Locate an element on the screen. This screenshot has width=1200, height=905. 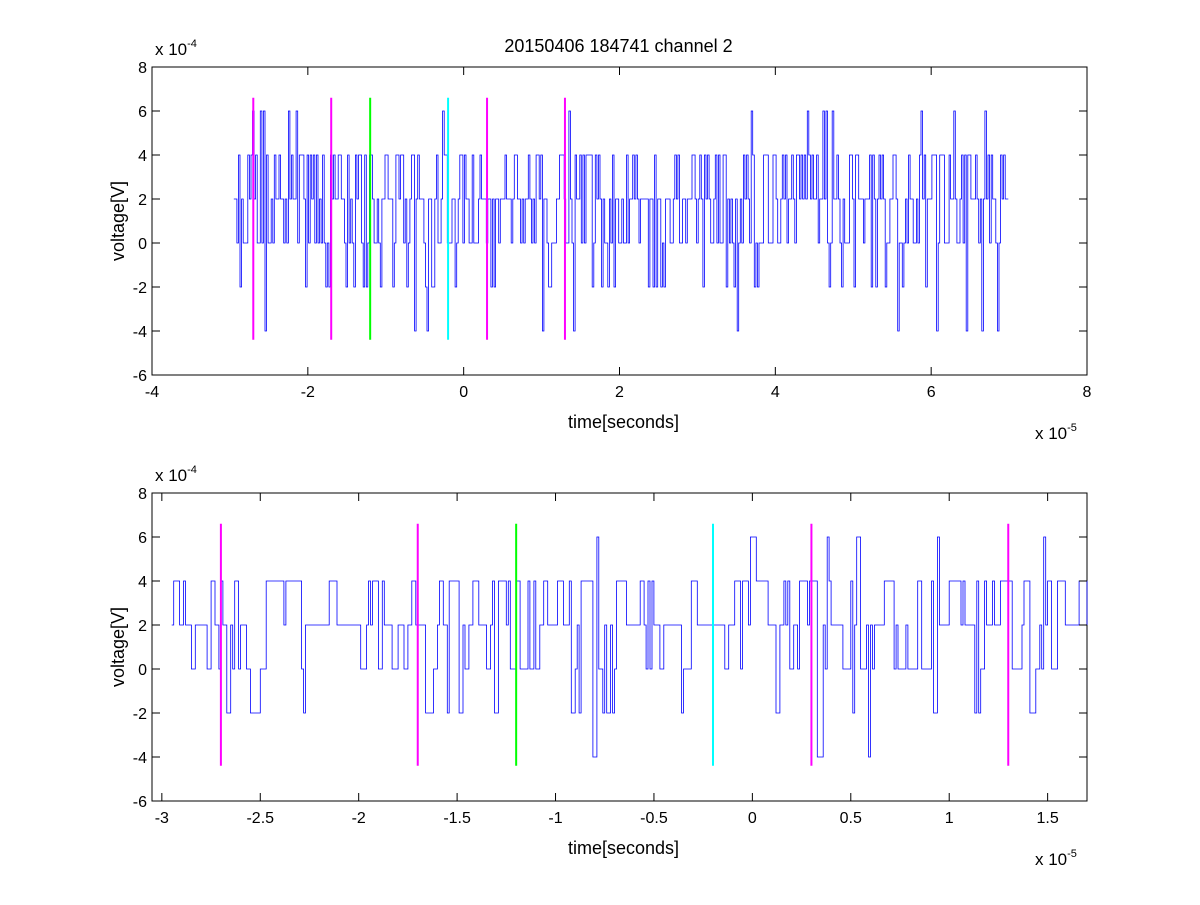
x-tick-label: 8 is located at coordinates (1087, 392).